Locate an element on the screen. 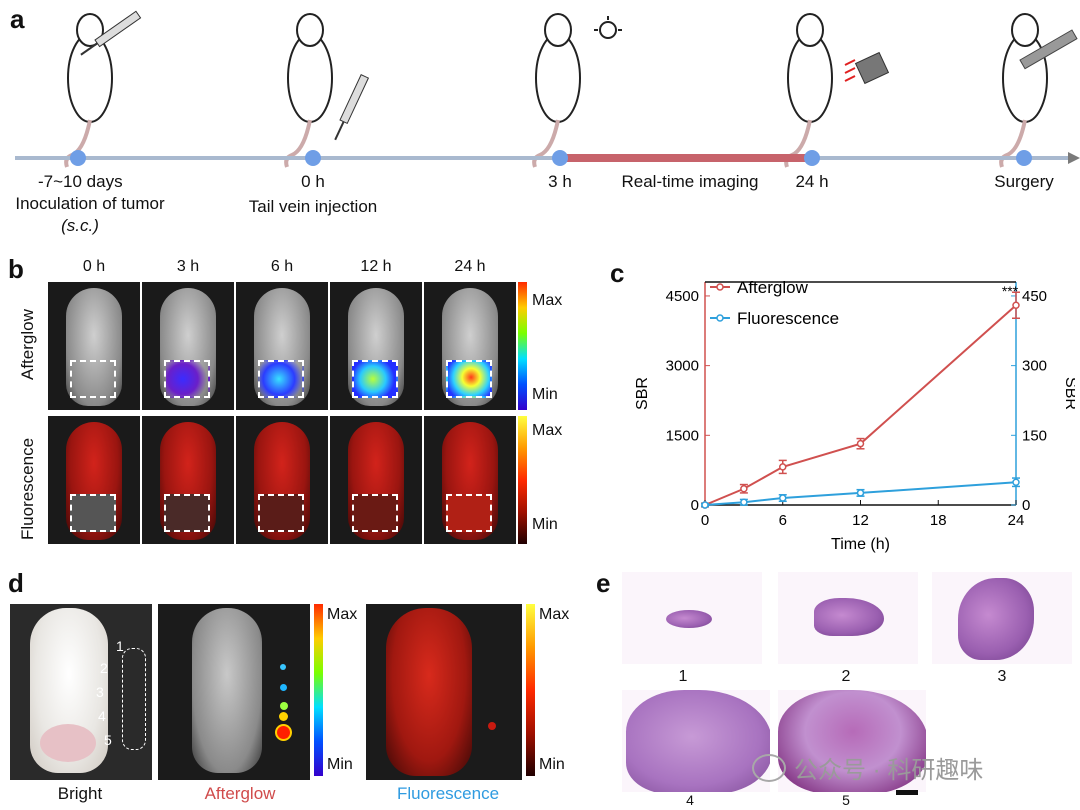  right-axis-label: SBR is located at coordinates (1068, 393).